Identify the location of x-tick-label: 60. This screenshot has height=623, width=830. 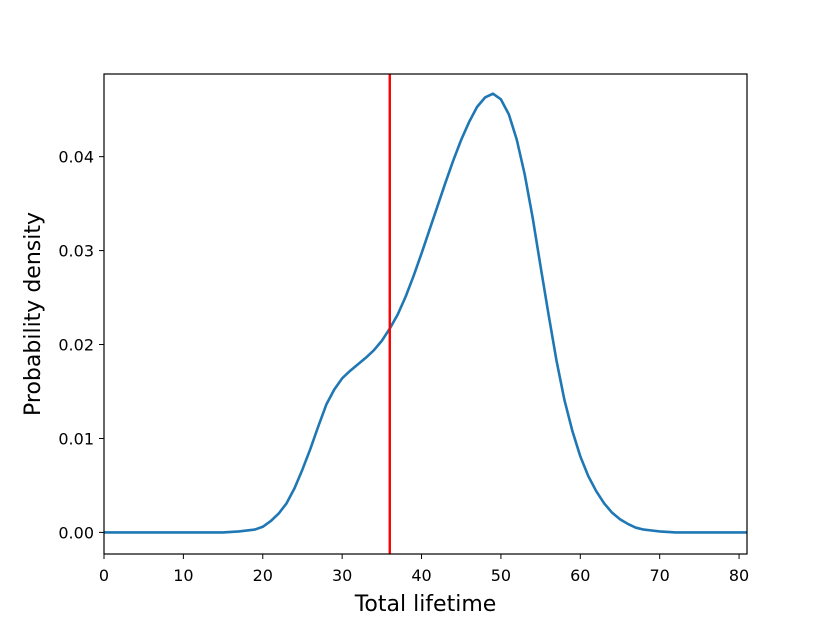
(580, 575).